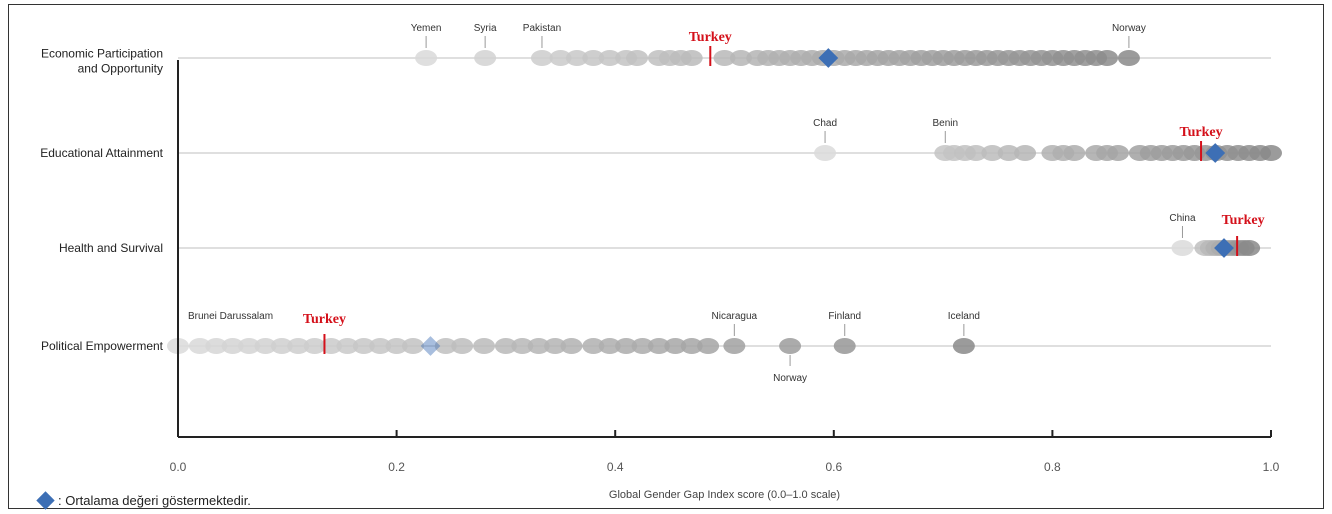 Image resolution: width=1332 pixels, height=514 pixels. I want to click on country-label: China, so click(1182, 218).